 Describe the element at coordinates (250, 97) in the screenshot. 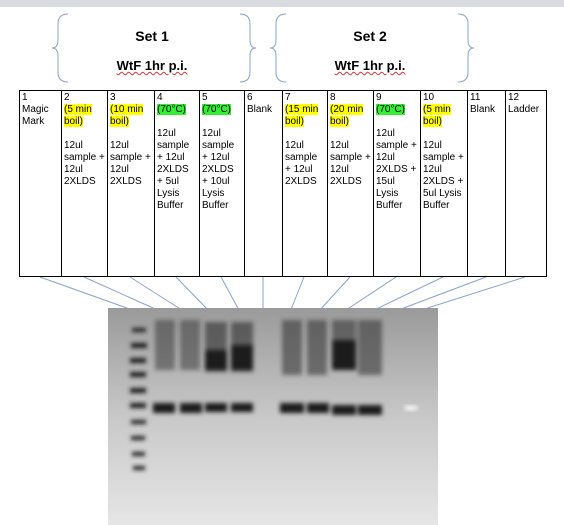

I see `cell-number: 6` at that location.